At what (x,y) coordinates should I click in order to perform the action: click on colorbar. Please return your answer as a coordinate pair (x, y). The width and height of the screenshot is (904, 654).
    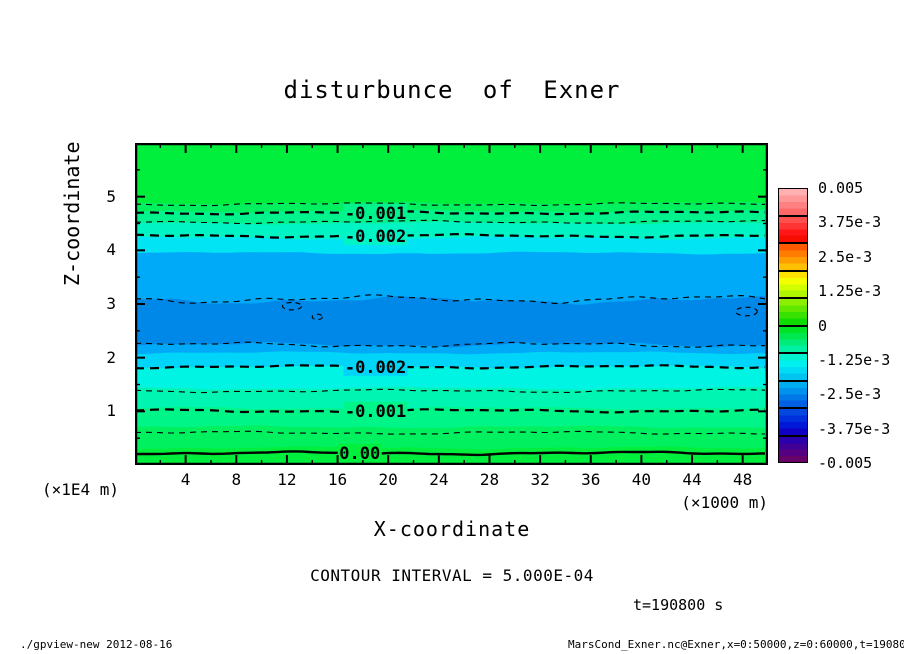
    Looking at the image, I should click on (793, 325).